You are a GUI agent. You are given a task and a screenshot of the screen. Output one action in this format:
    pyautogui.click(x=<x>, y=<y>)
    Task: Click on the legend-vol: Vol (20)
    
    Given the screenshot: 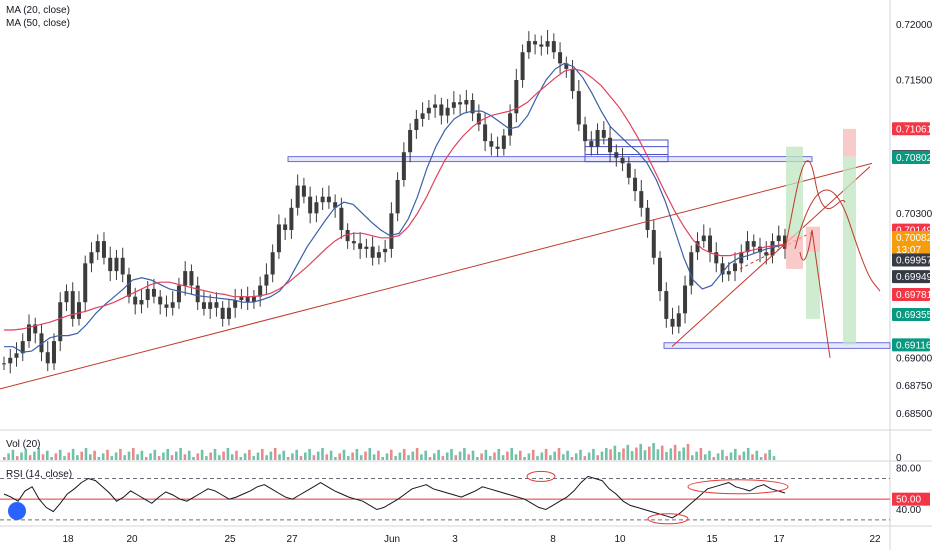 What is the action you would take?
    pyautogui.click(x=23, y=444)
    